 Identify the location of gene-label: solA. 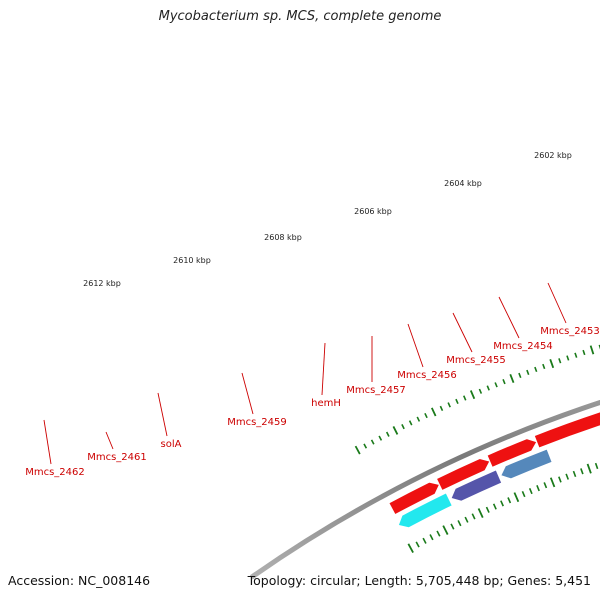
(171, 444).